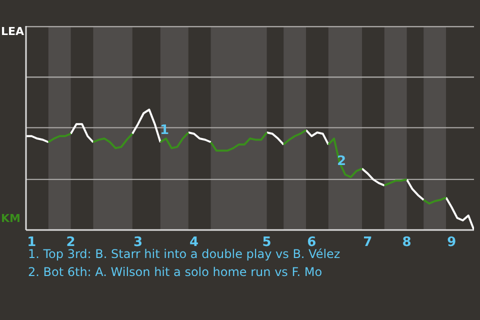 The image size is (480, 320). What do you see at coordinates (176, 272) in the screenshot?
I see `text: 2. Bot 6th: A. Wilson hit a solo home run vs F. Mo` at bounding box center [176, 272].